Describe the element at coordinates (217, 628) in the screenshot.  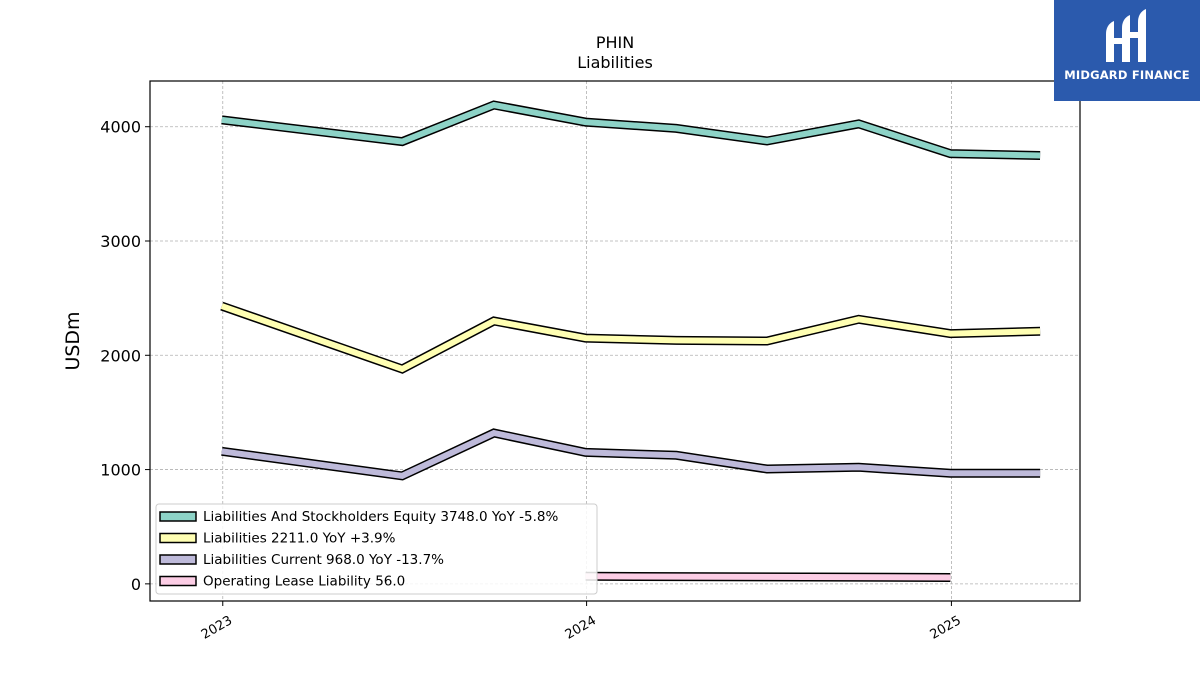
I see `x-tick-label: 2023` at that location.